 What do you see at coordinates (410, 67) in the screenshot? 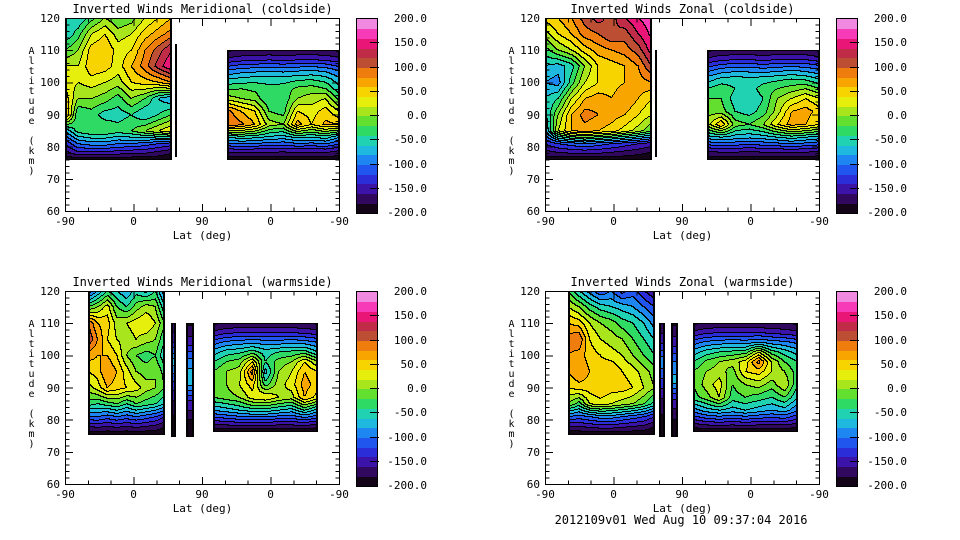
I see `colorbar-label: 100.0` at bounding box center [410, 67].